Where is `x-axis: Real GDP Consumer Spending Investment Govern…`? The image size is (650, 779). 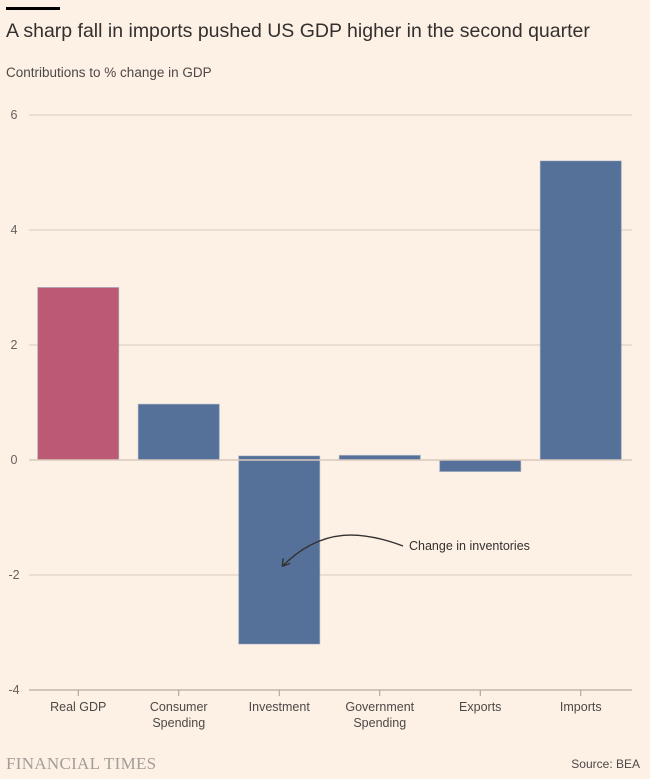
x-axis: Real GDP Consumer Spending Investment Govern… is located at coordinates (326, 710).